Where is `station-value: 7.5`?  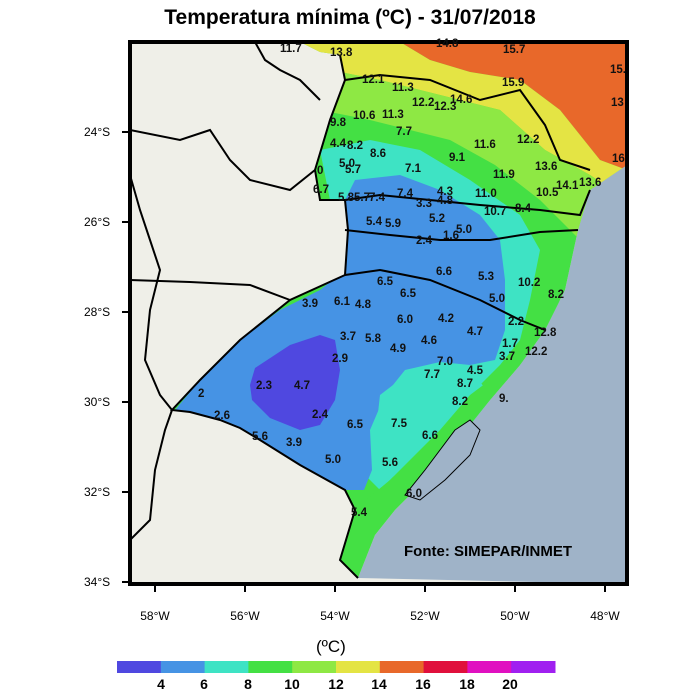 station-value: 7.5 is located at coordinates (399, 424).